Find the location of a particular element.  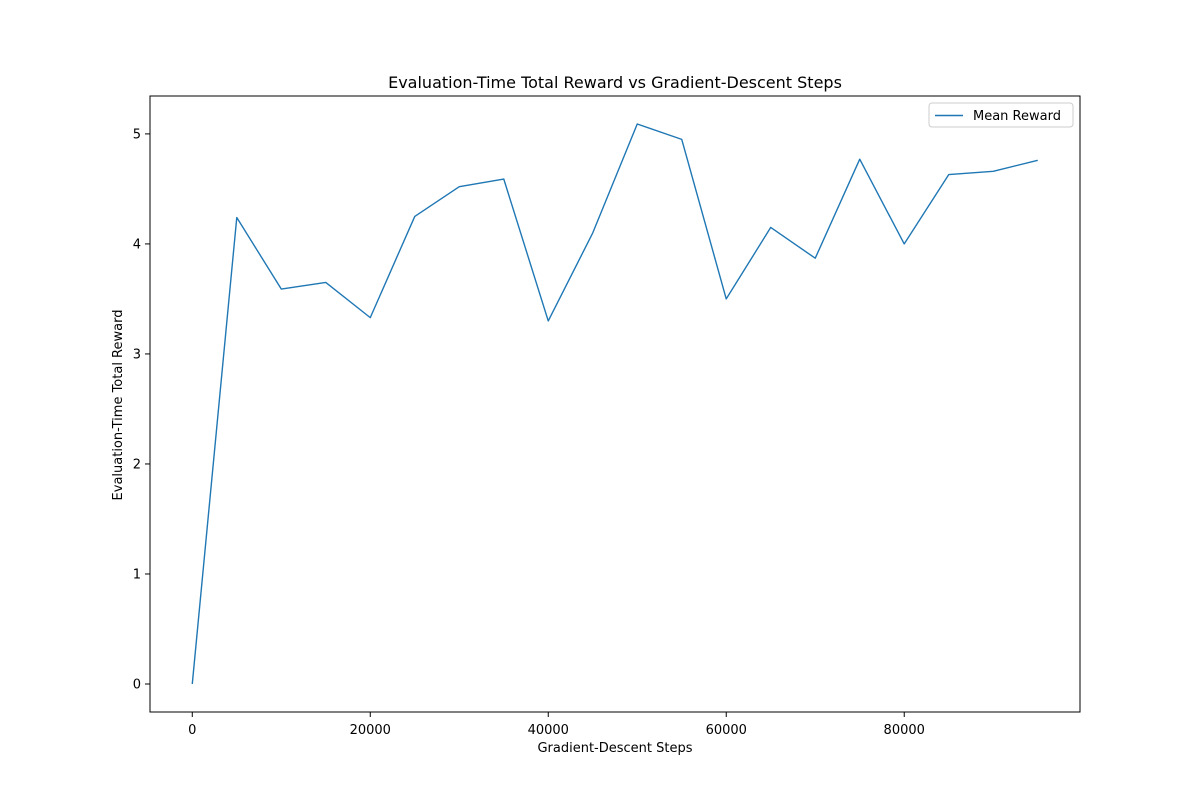

x-tick-label: 0 is located at coordinates (192, 730).